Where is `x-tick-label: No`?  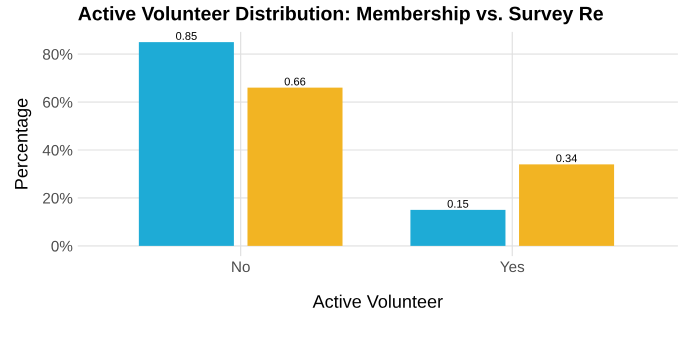
x-tick-label: No is located at coordinates (241, 267).